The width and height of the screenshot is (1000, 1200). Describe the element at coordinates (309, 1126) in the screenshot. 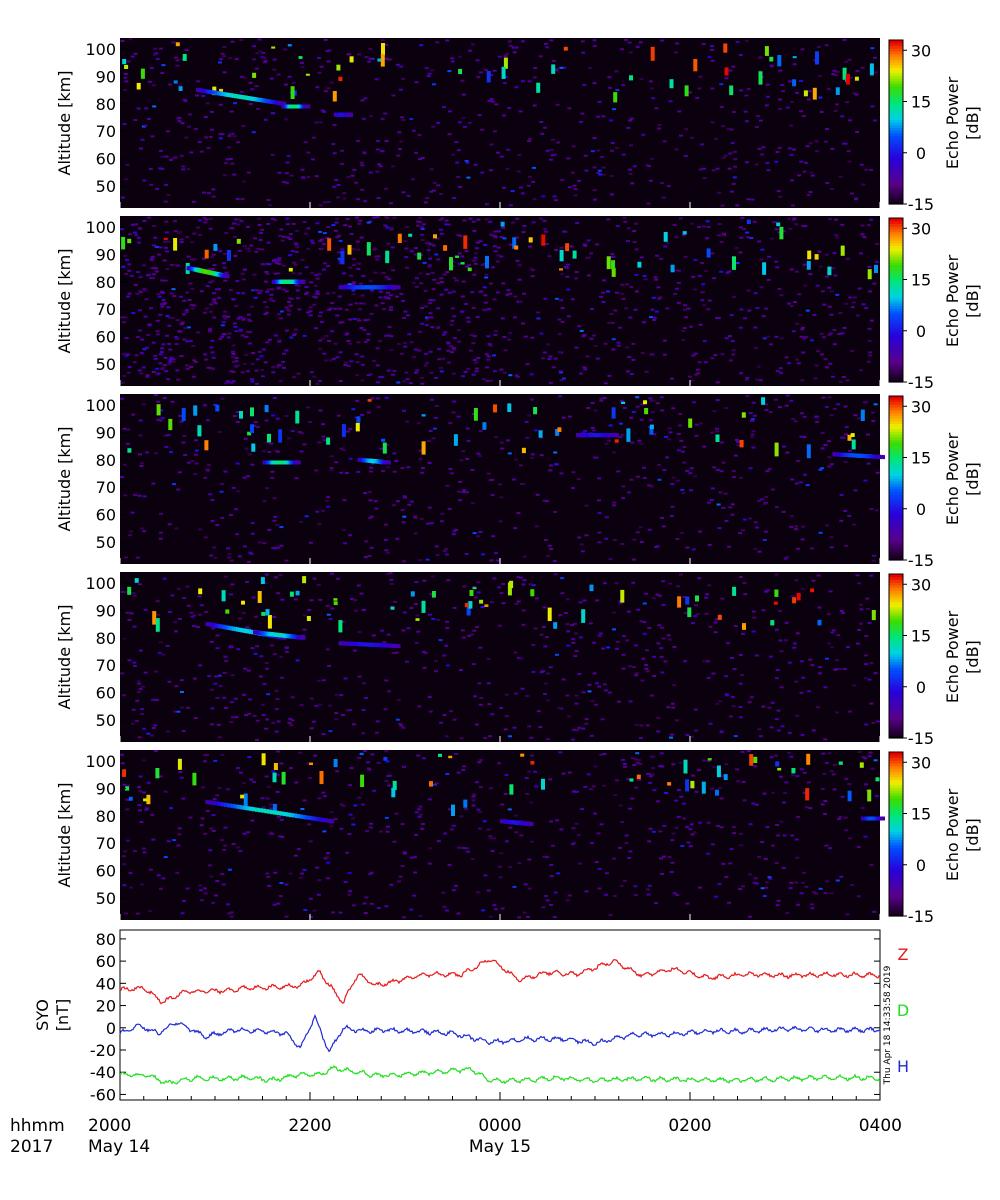

I see `x-tick-time-label: 2200` at that location.